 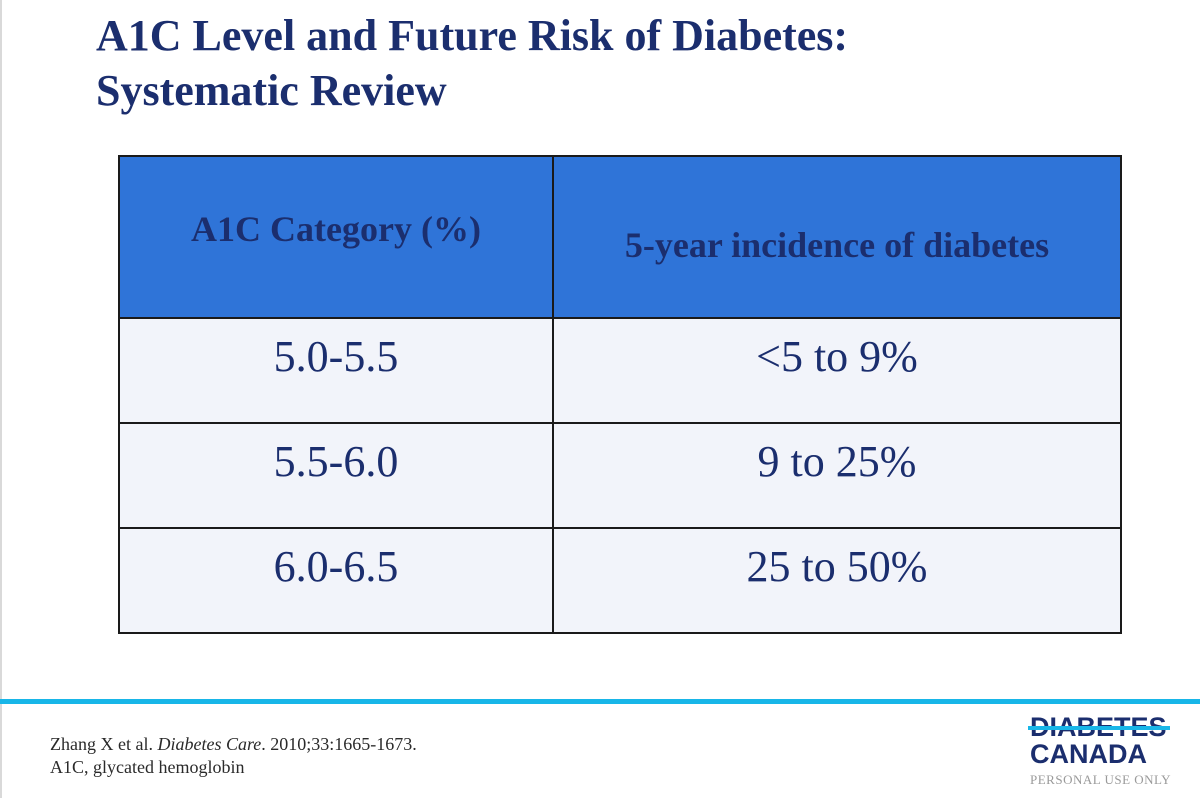 I want to click on abbreviation-note: A1C, glycated hemoglobin, so click(x=147, y=767).